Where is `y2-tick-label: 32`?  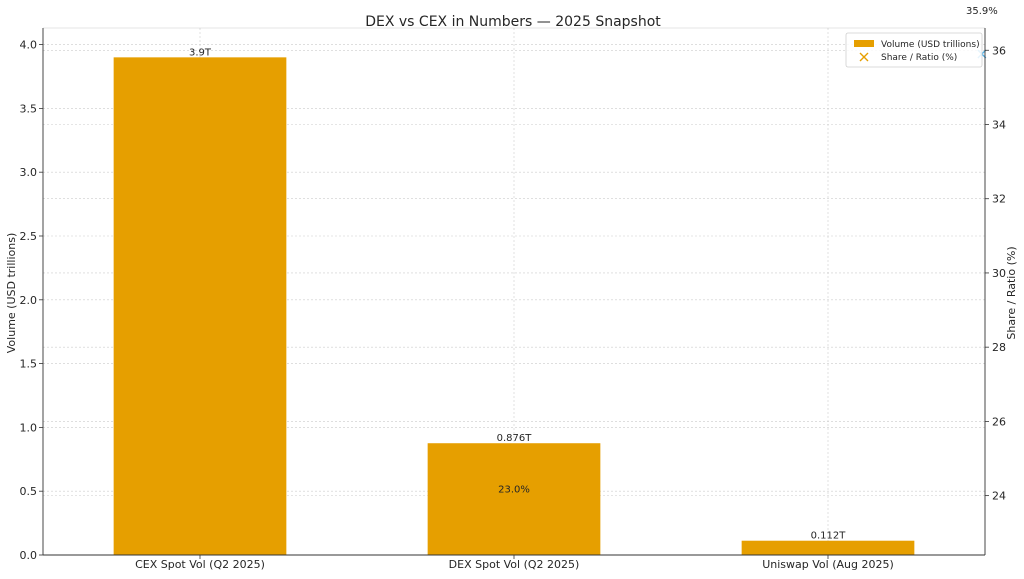
y2-tick-label: 32 is located at coordinates (999, 199).